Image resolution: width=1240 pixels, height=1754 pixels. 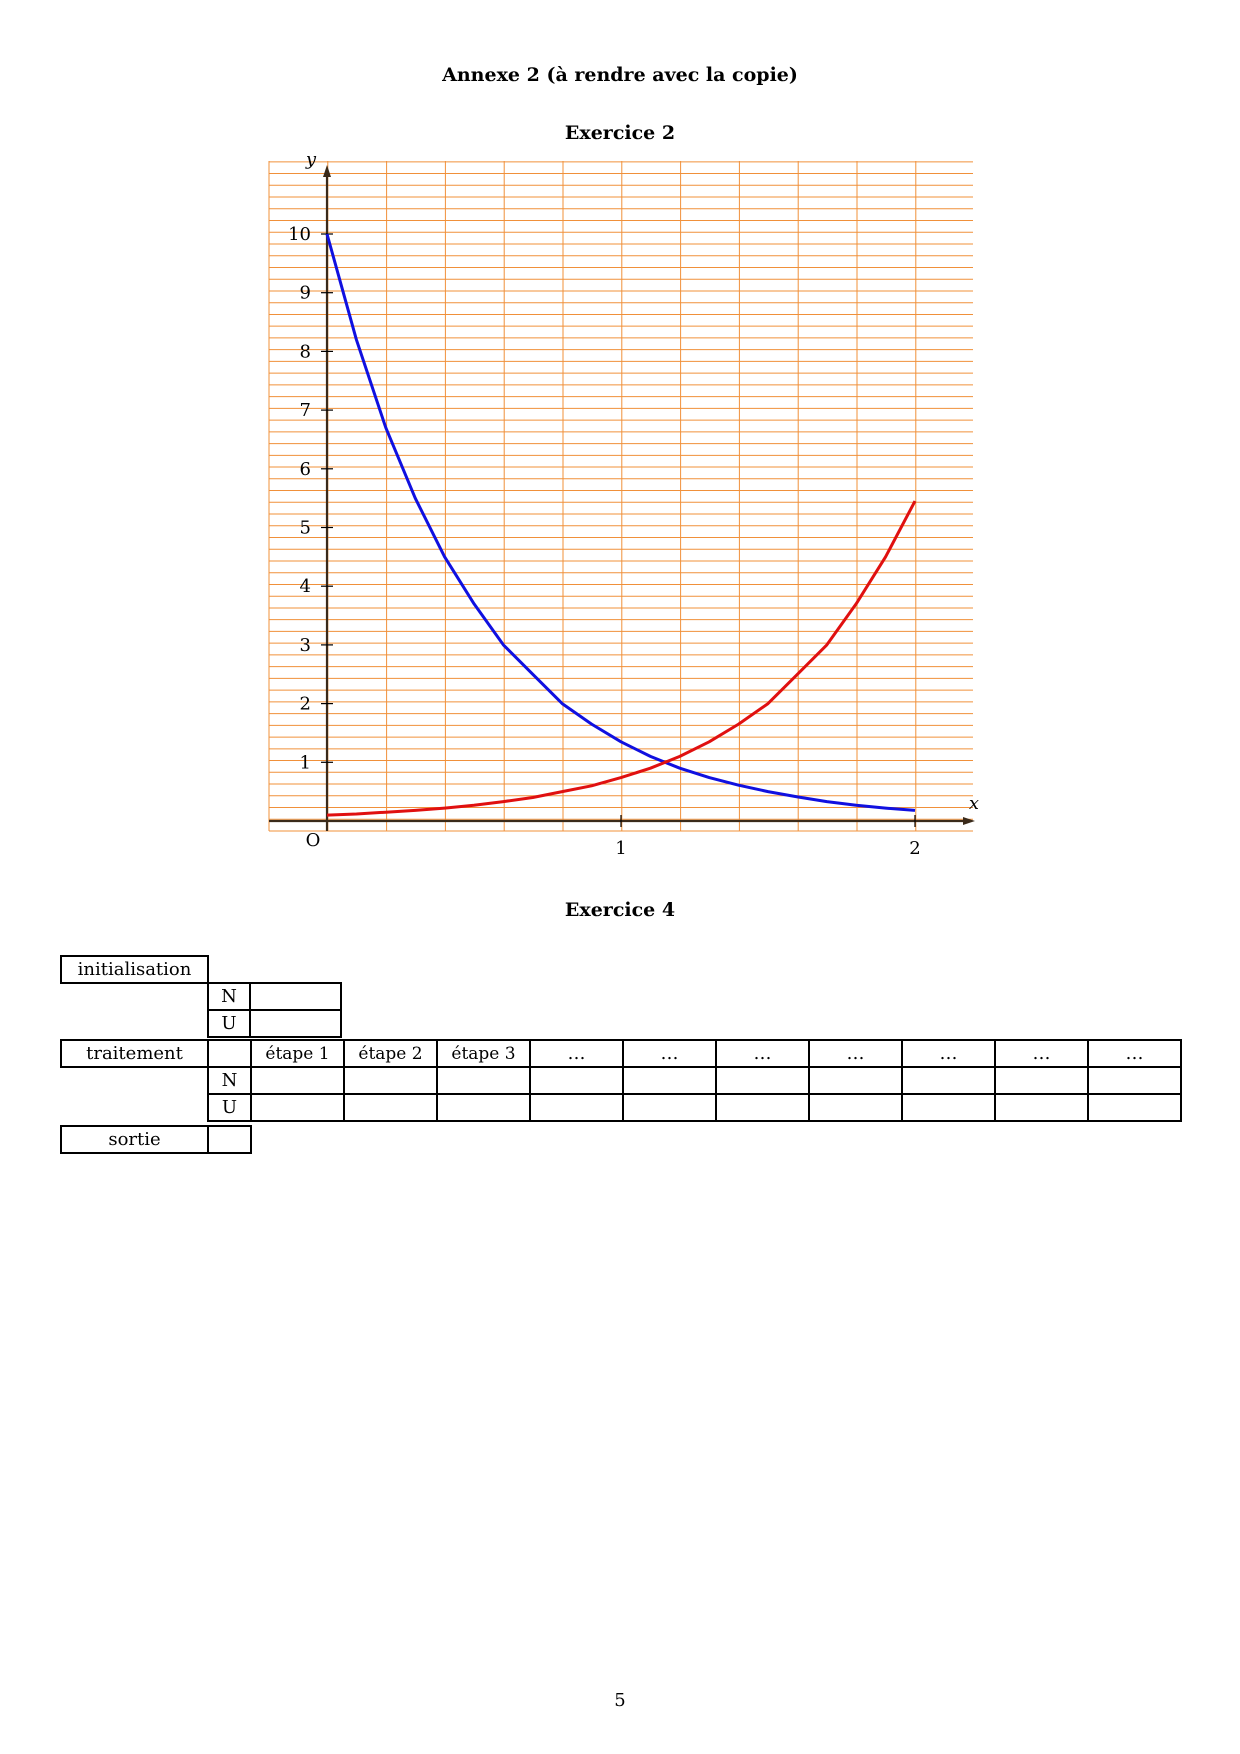 I want to click on origin-label: O, so click(x=313, y=840).